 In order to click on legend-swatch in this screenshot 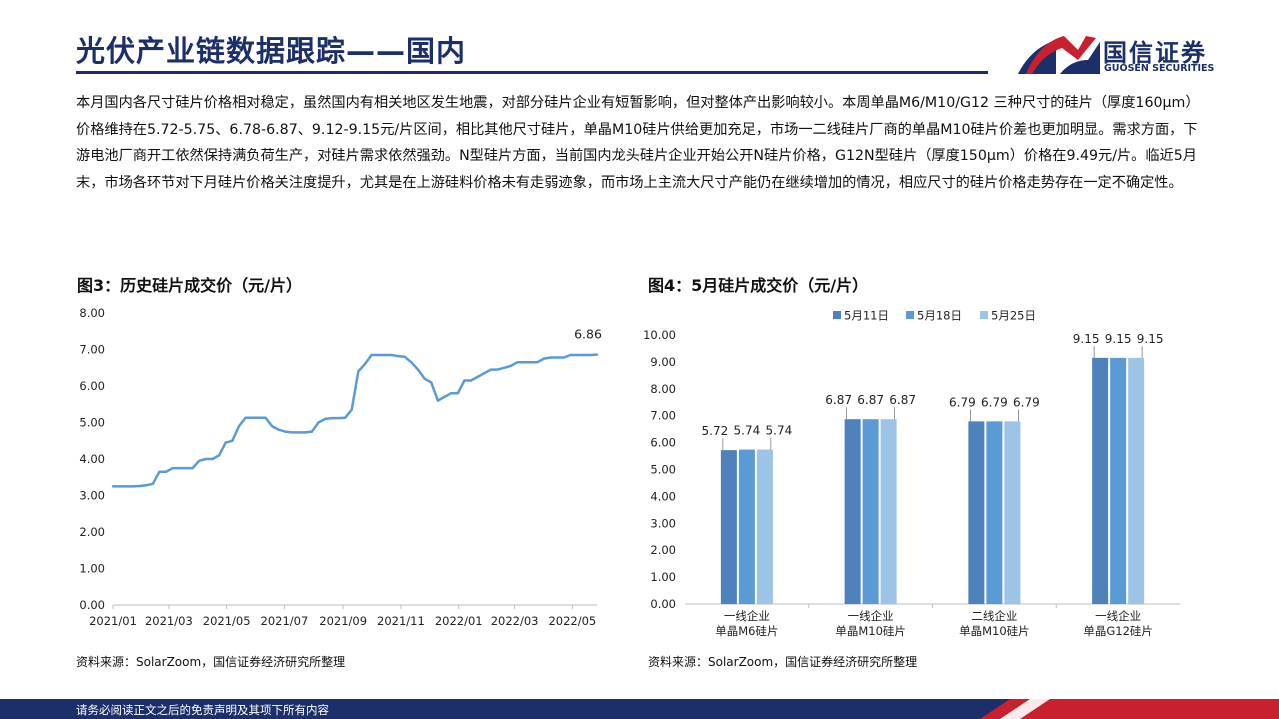, I will do `click(910, 315)`.